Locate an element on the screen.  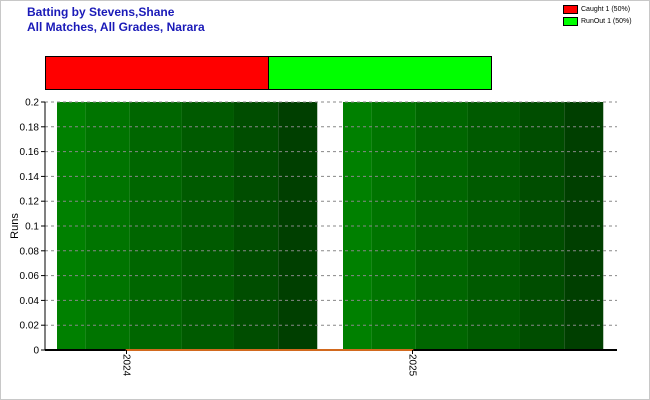
y-tick-label-8: 0.16 is located at coordinates (30, 152).